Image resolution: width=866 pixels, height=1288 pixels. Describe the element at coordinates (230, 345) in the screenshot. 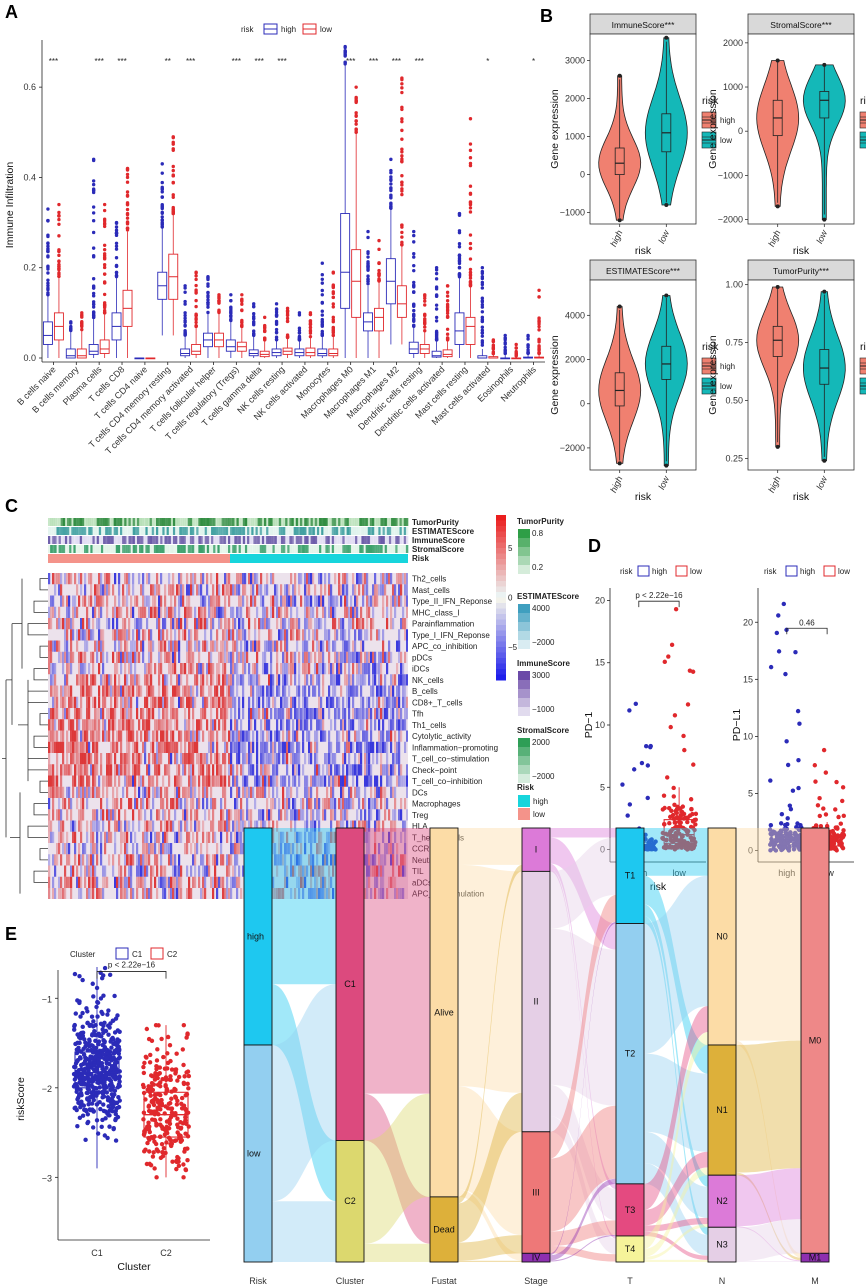

I see `box-high` at that location.